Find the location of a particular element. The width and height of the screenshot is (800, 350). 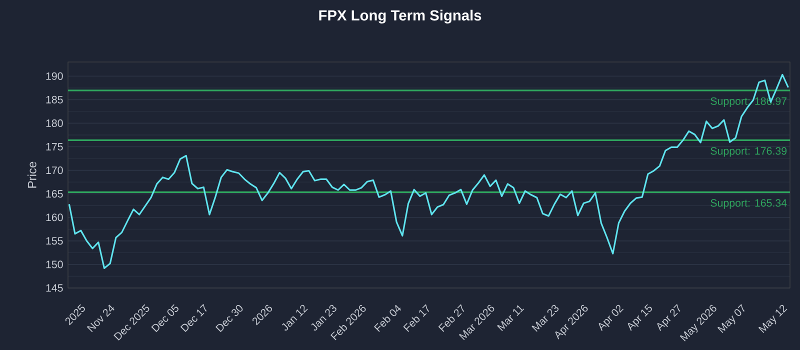

y-tick-label: 170 is located at coordinates (54, 170).